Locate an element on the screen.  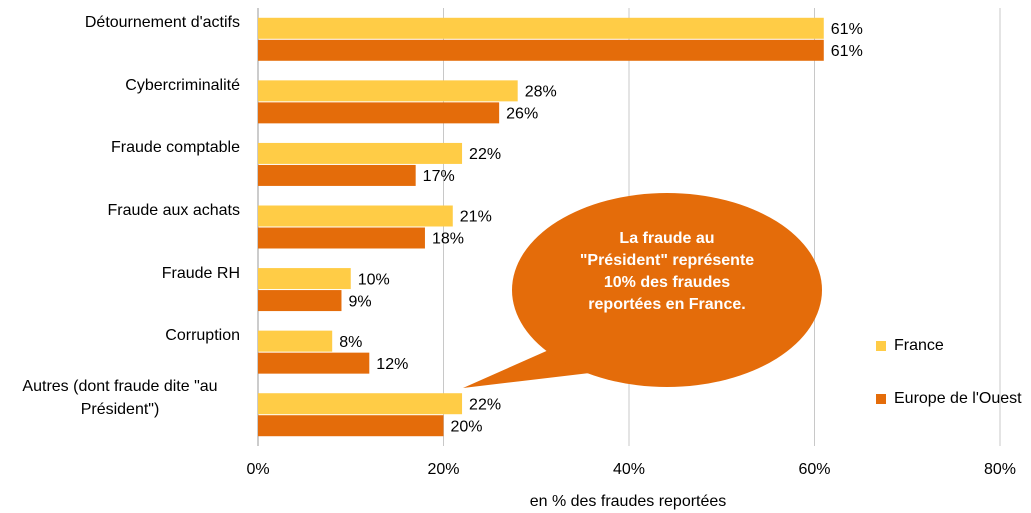
value-label: 28% is located at coordinates (541, 92).